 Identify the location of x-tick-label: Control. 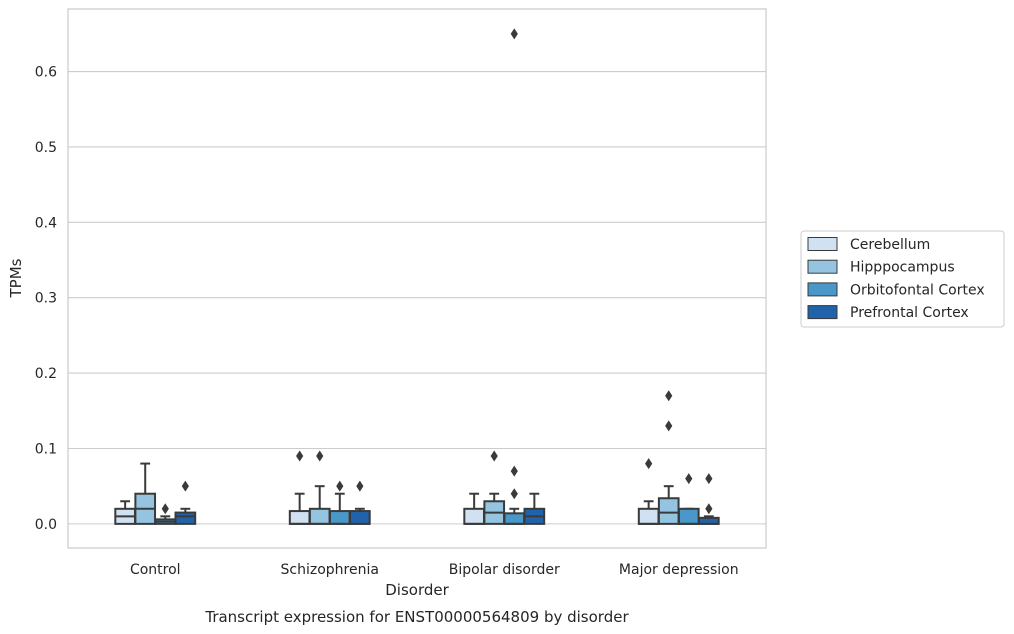
(155, 570).